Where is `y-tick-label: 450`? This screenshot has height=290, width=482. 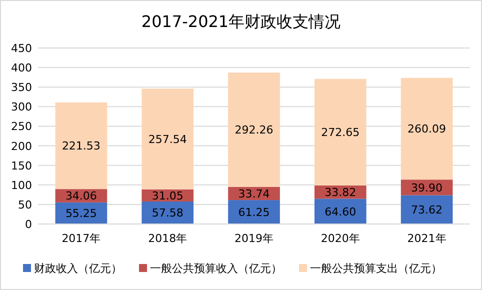
y-tick-label: 450 is located at coordinates (21, 48).